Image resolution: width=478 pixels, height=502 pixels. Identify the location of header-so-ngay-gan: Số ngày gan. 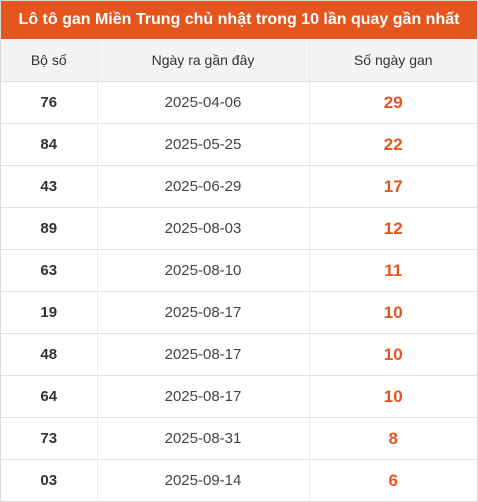
(393, 60).